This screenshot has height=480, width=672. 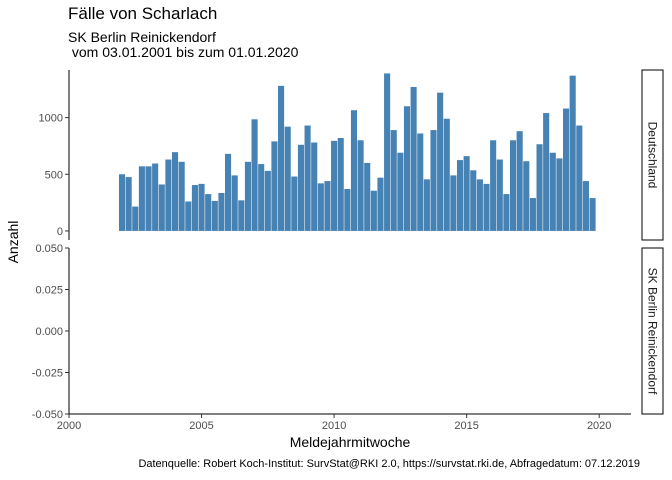 I want to click on x-tick-label-2010: 2010, so click(x=334, y=426).